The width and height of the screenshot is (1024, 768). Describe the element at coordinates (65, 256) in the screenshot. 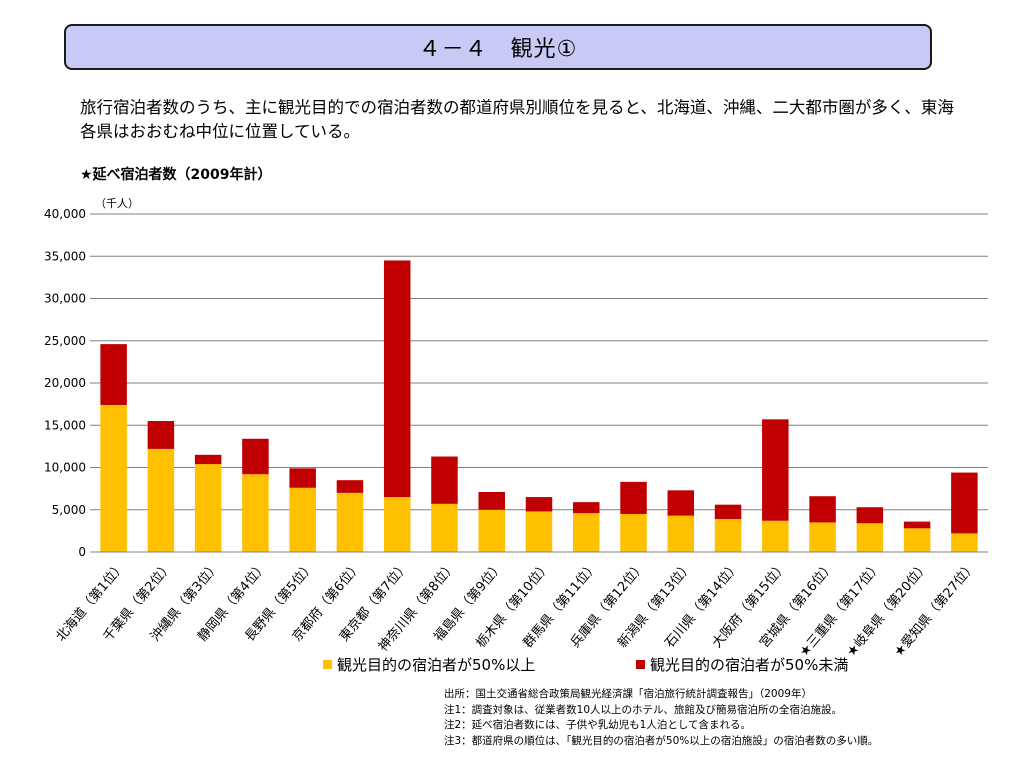

I see `y-tick-label: 35,000` at that location.